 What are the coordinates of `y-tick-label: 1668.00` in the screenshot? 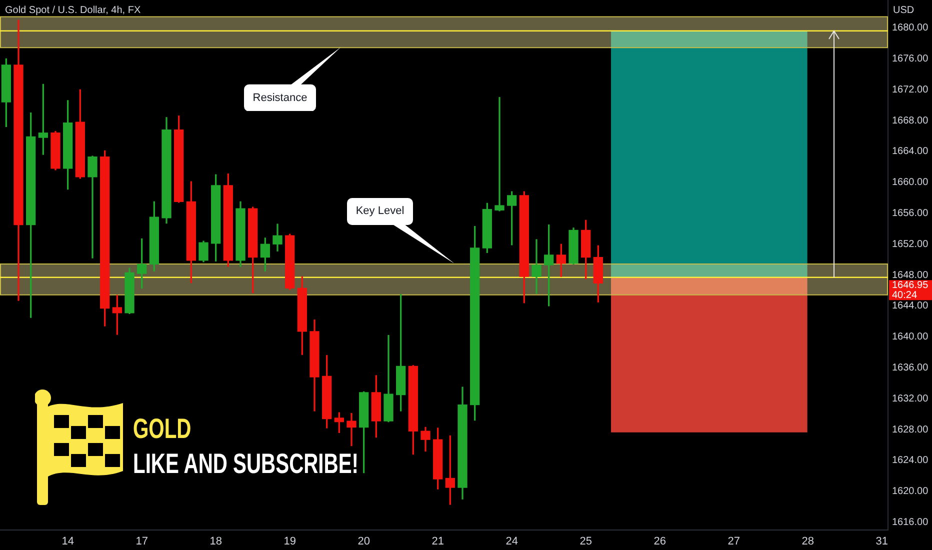 It's located at (910, 120).